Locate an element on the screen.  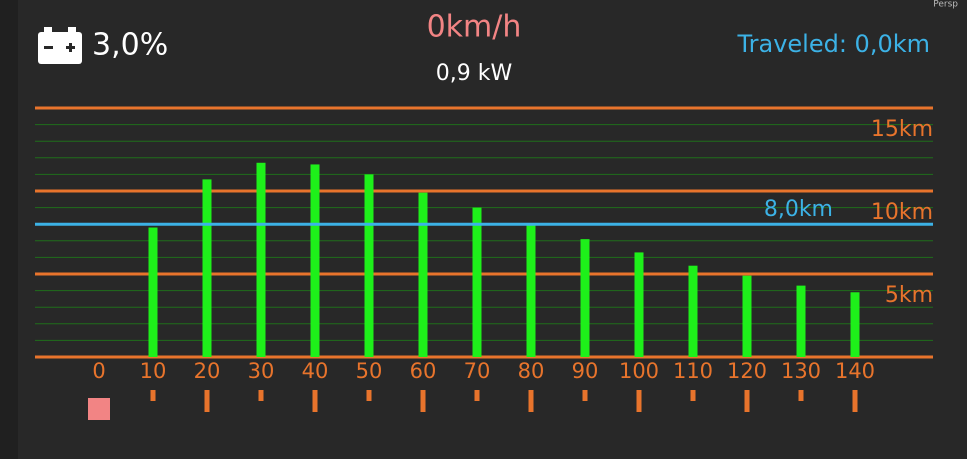
battery-level: 3,0% is located at coordinates (130, 45).